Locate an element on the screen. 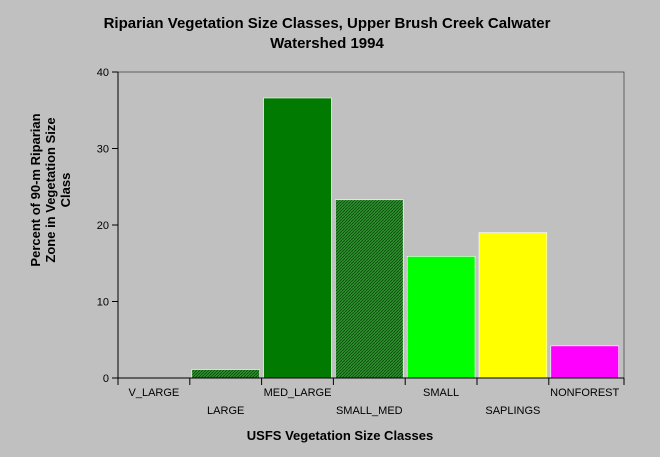  bar-small-med is located at coordinates (369, 289).